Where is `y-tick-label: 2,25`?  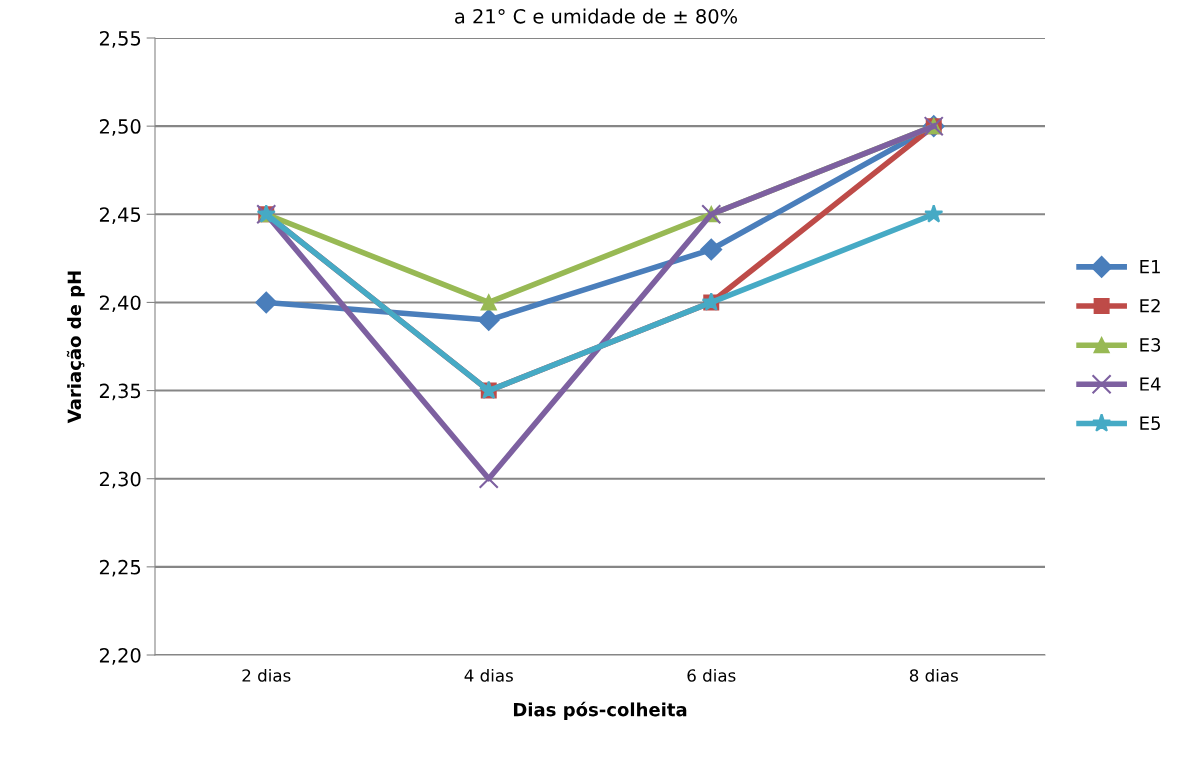
y-tick-label: 2,25 is located at coordinates (120, 568).